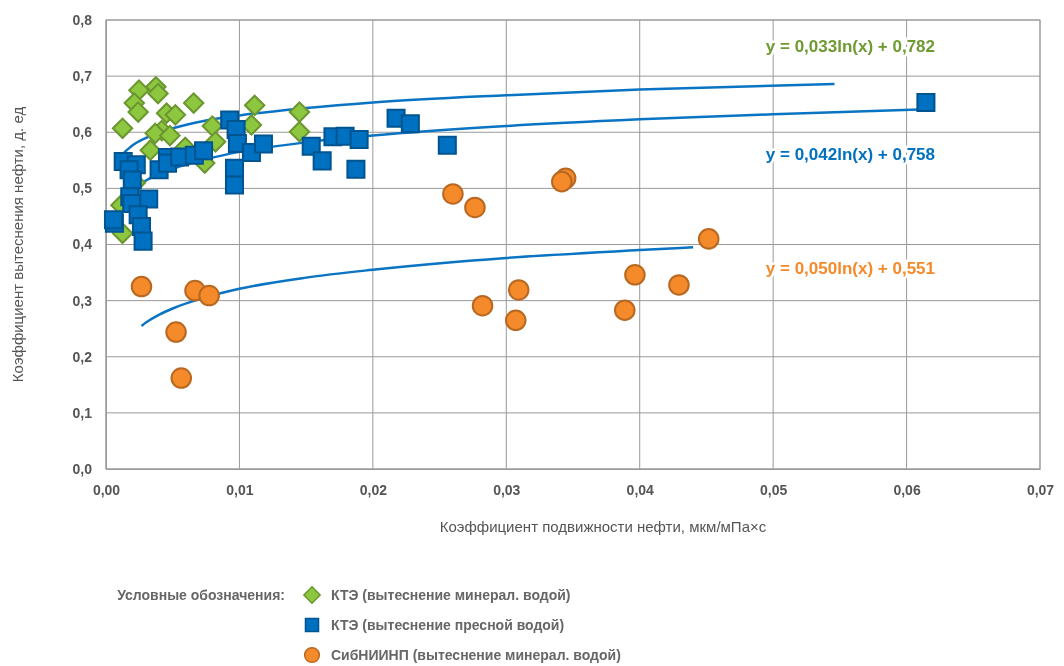  Describe the element at coordinates (82, 188) in the screenshot. I see `y-tick-label: 0,5` at that location.